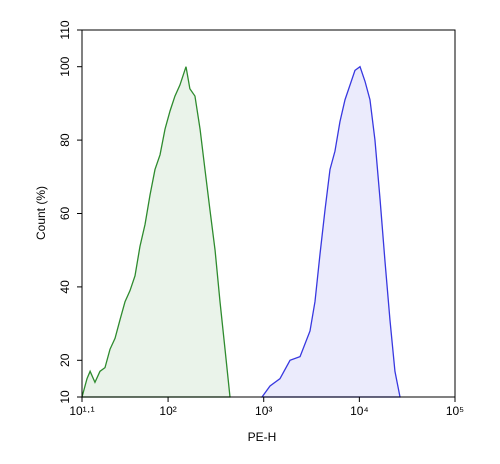 The width and height of the screenshot is (500, 464). I want to click on y-tick-label: 60, so click(65, 214).